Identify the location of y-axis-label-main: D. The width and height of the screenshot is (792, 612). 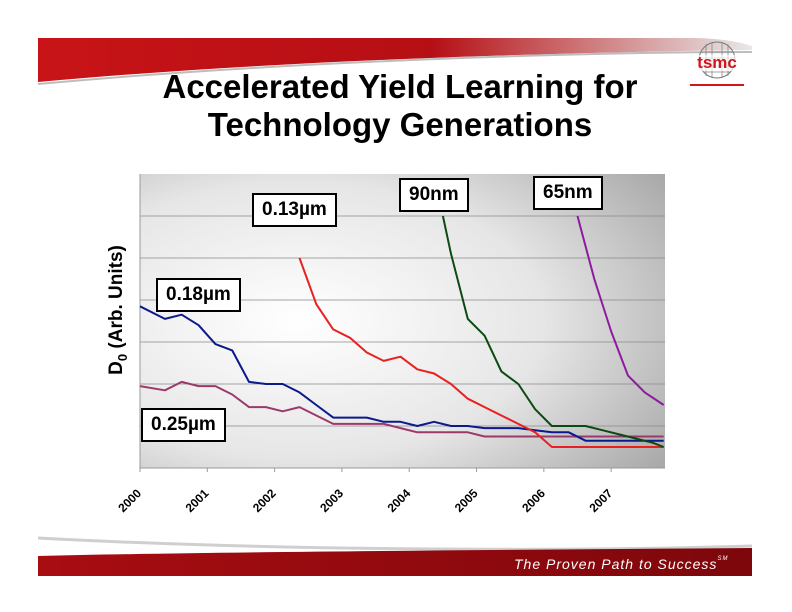
(117, 368).